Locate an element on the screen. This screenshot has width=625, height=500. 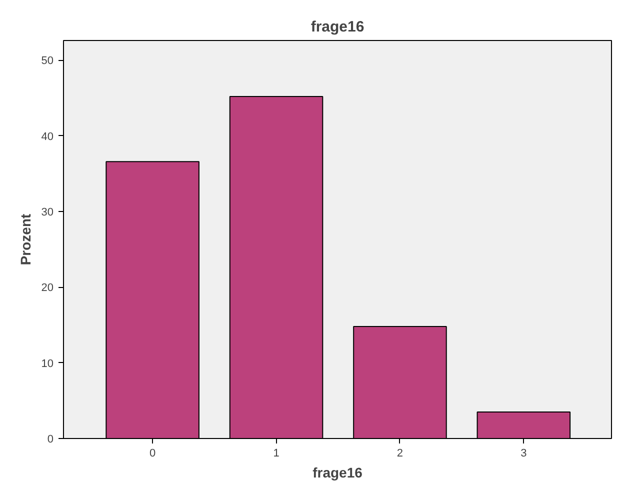
x-tick-label: 0 is located at coordinates (153, 454).